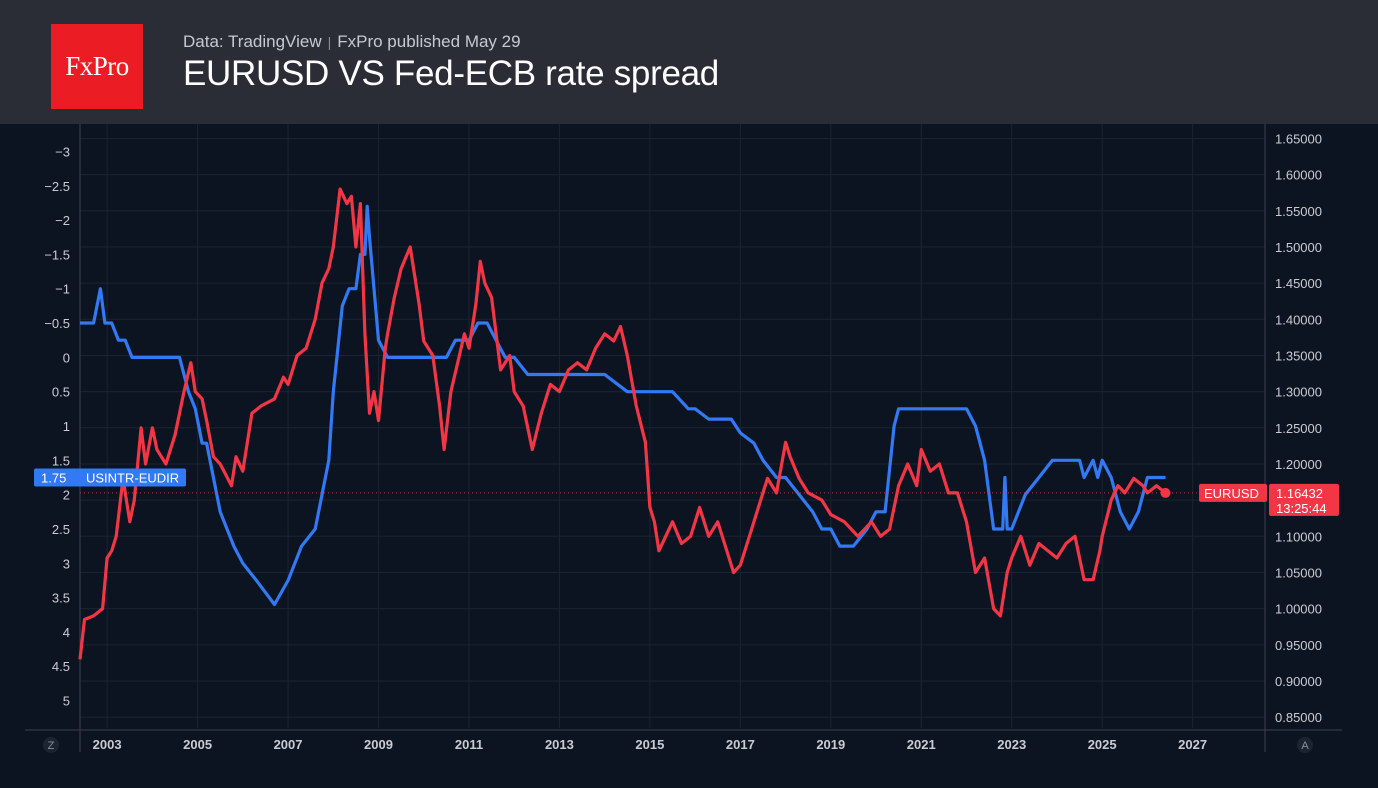 The height and width of the screenshot is (788, 1378). What do you see at coordinates (62, 289) in the screenshot?
I see `left-tick-label: −1` at bounding box center [62, 289].